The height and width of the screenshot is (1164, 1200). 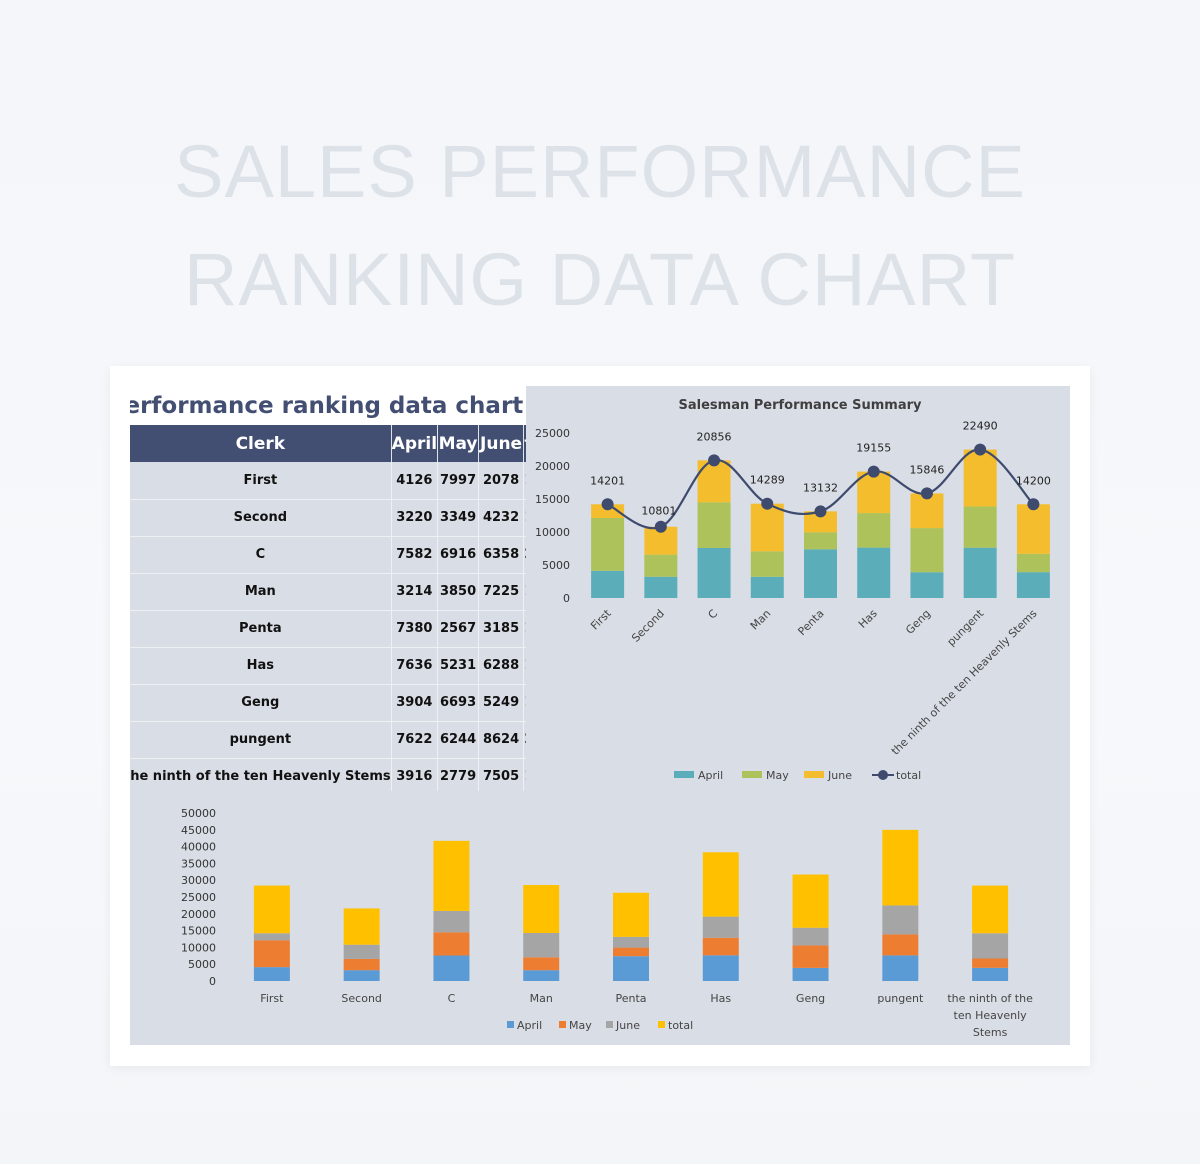 I want to click on cell-clerk: pungent, so click(x=261, y=740).